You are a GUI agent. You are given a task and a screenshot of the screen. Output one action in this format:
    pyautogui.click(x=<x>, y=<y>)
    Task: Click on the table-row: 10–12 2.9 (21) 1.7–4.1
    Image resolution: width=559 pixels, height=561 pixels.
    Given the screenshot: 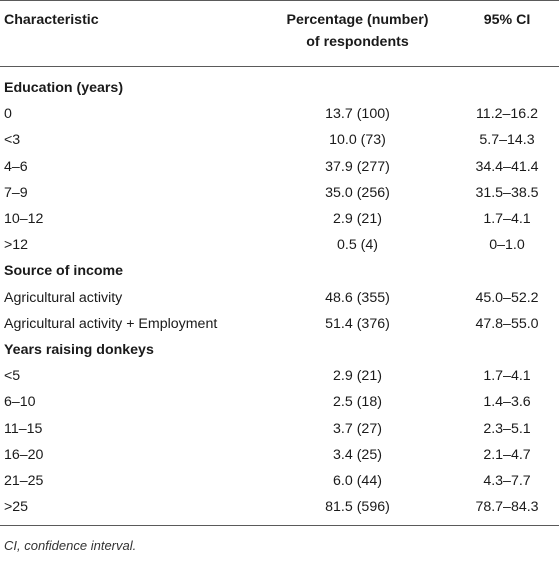 What is the action you would take?
    pyautogui.click(x=279, y=219)
    